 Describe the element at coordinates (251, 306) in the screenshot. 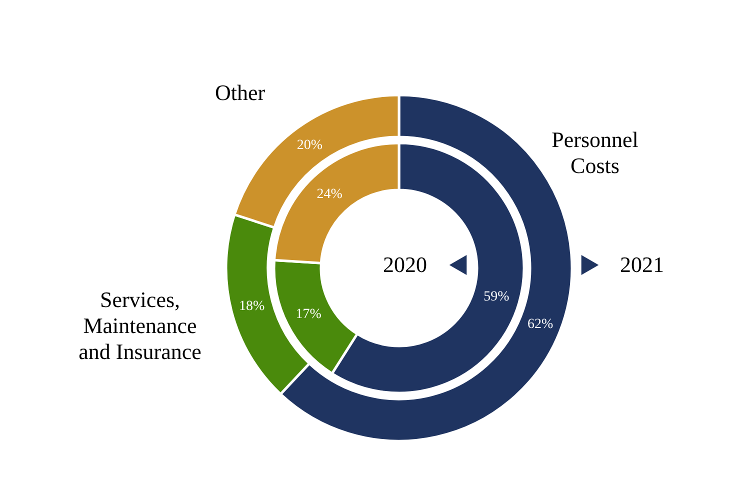

I see `data-label: 18%` at that location.